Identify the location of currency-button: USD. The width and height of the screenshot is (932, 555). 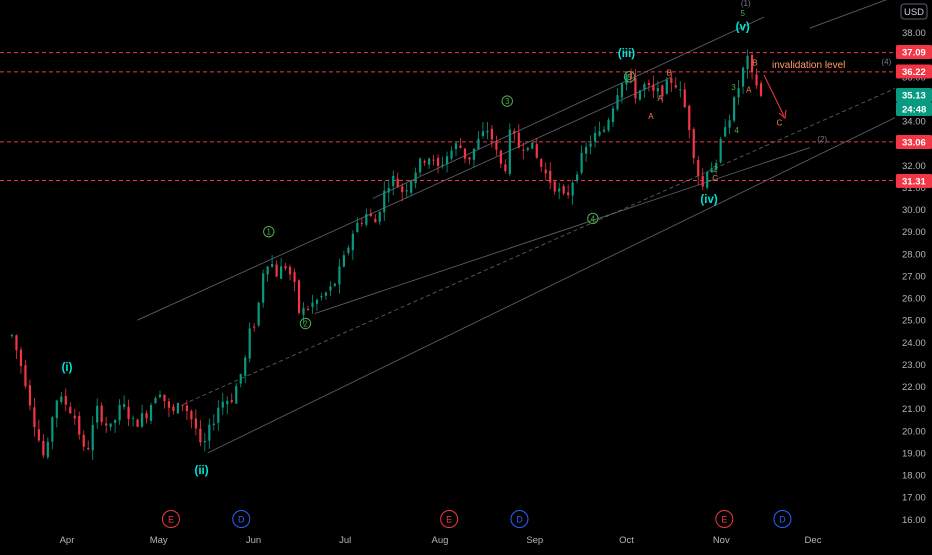
(914, 11).